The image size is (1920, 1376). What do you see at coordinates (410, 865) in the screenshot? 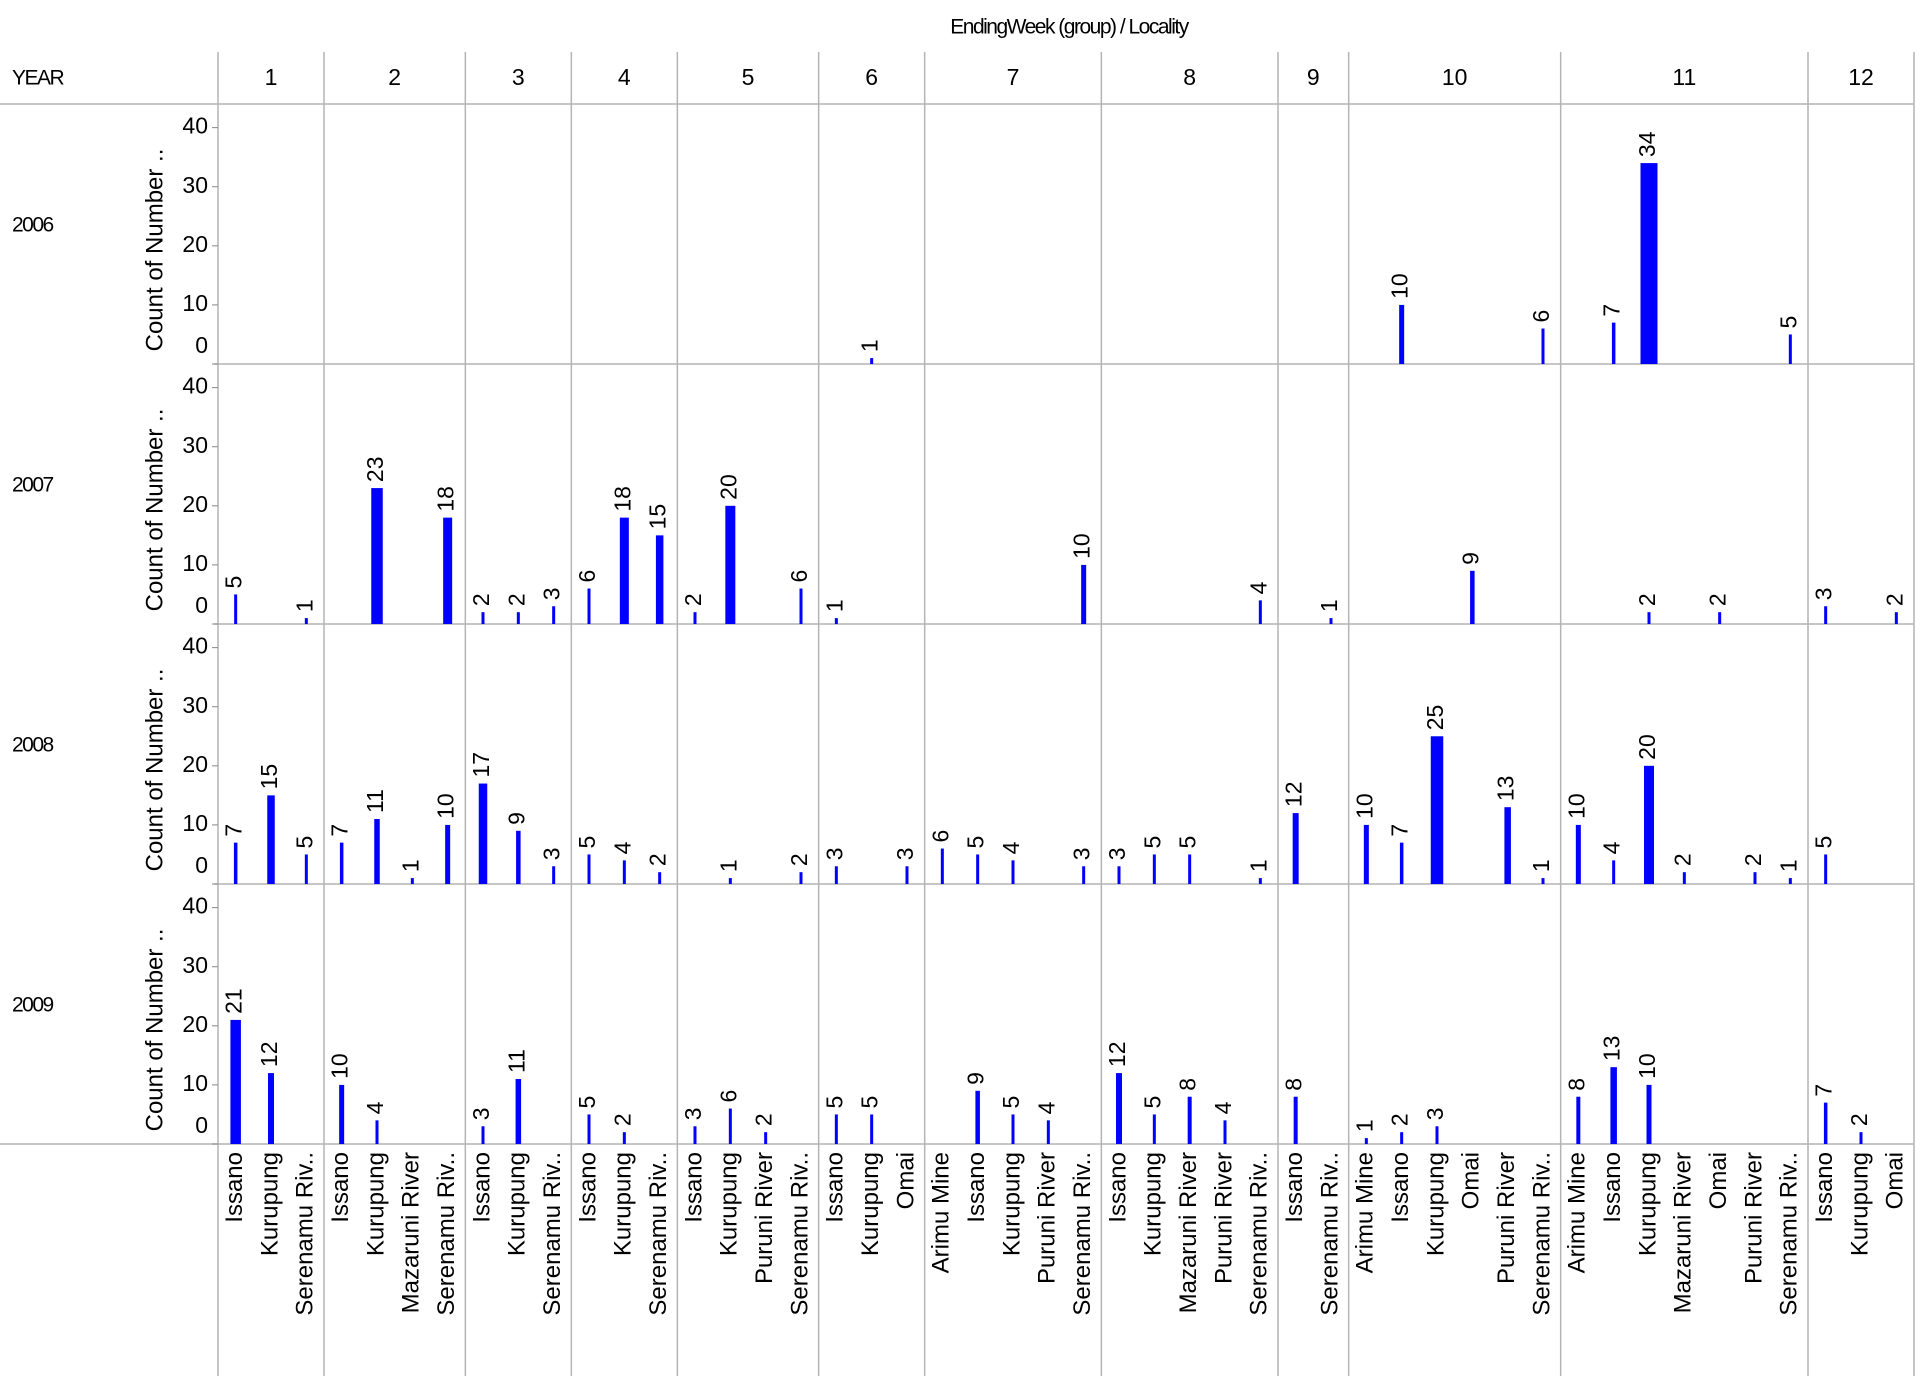
I see `value-label: 1` at bounding box center [410, 865].